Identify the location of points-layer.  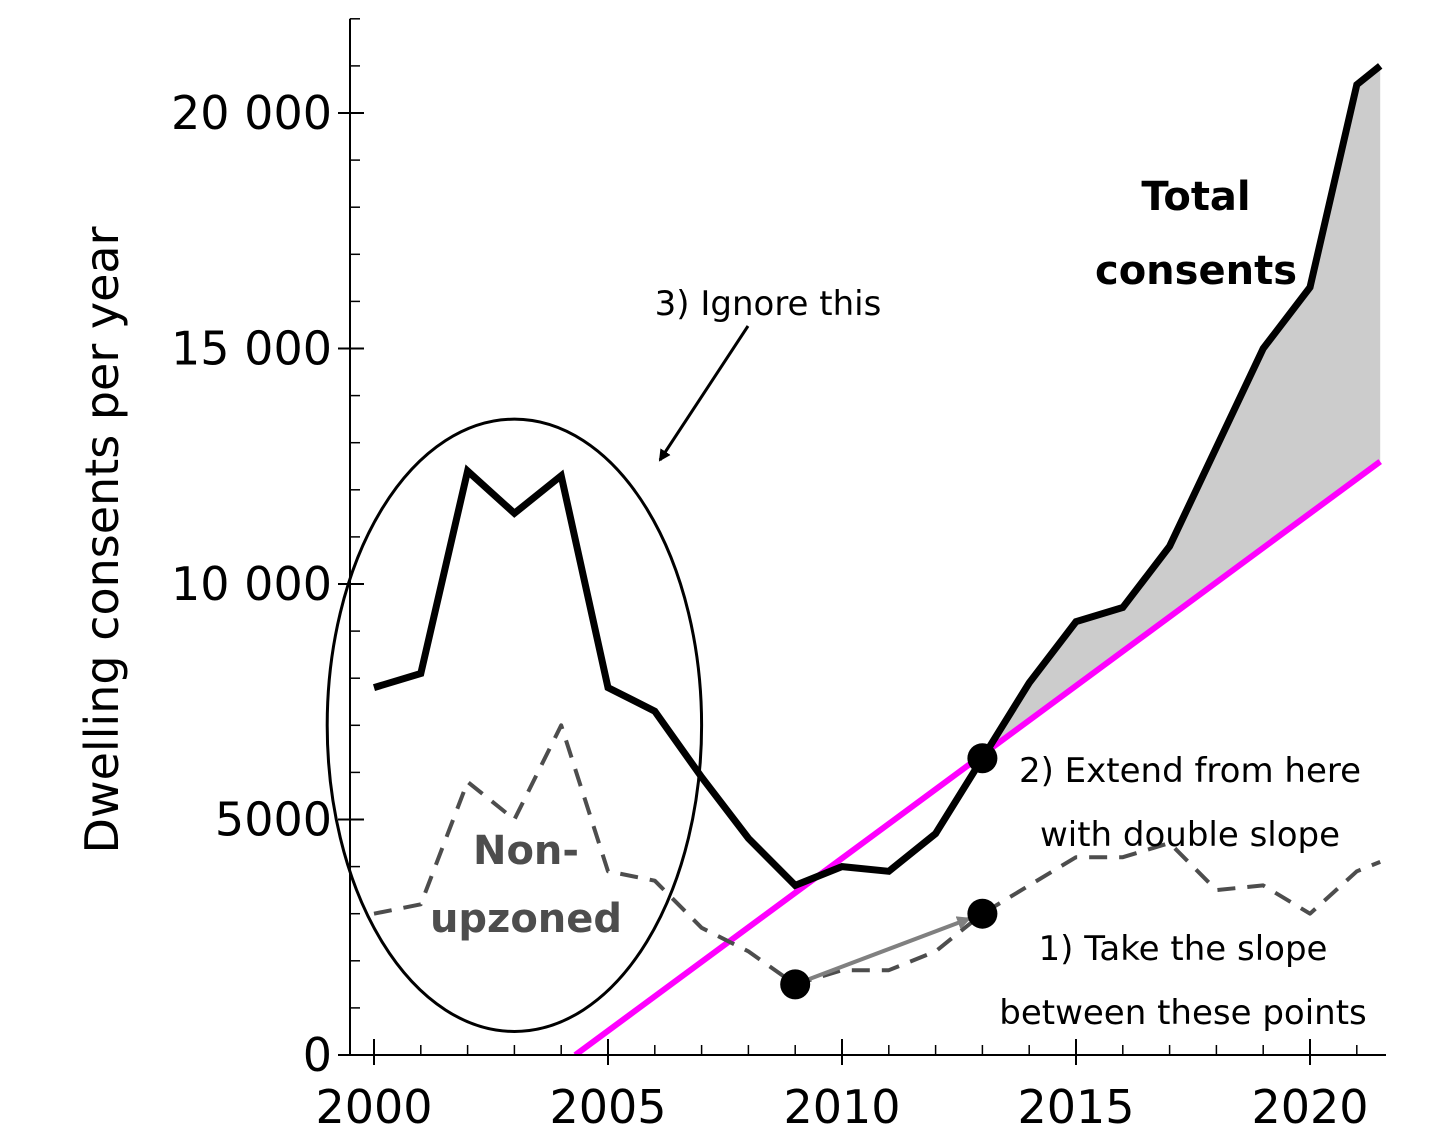
(889, 871).